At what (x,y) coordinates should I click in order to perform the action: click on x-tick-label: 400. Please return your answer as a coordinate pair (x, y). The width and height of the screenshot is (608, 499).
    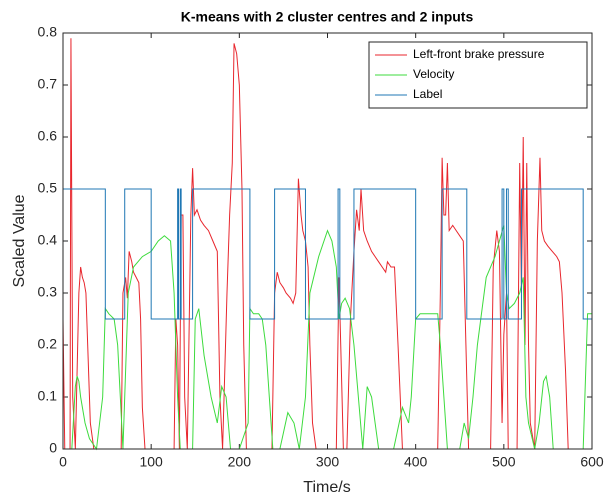
    Looking at the image, I should click on (416, 462).